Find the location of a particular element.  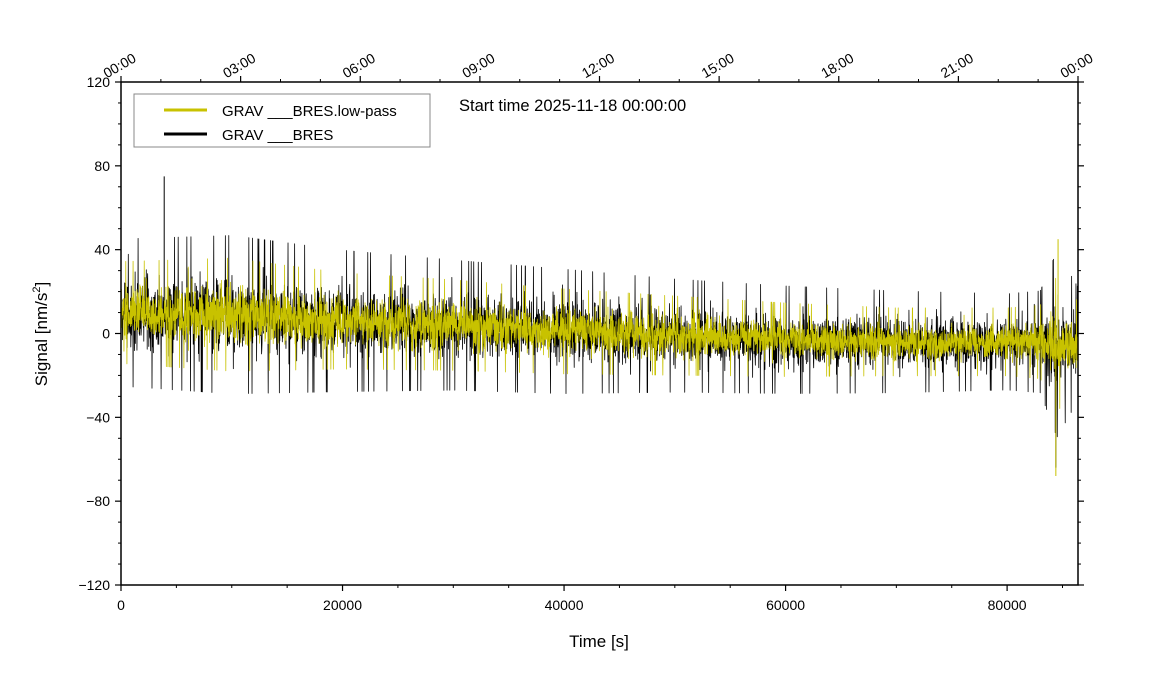

y-axis-title-main: Signal [nm/s is located at coordinates (41, 340).